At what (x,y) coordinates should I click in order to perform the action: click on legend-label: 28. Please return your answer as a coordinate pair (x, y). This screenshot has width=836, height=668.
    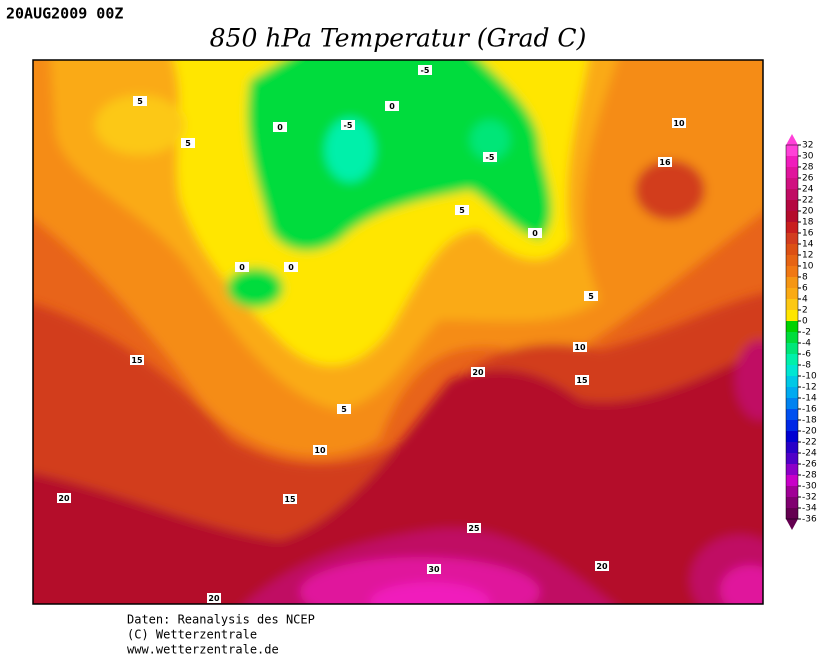
    Looking at the image, I should click on (808, 168).